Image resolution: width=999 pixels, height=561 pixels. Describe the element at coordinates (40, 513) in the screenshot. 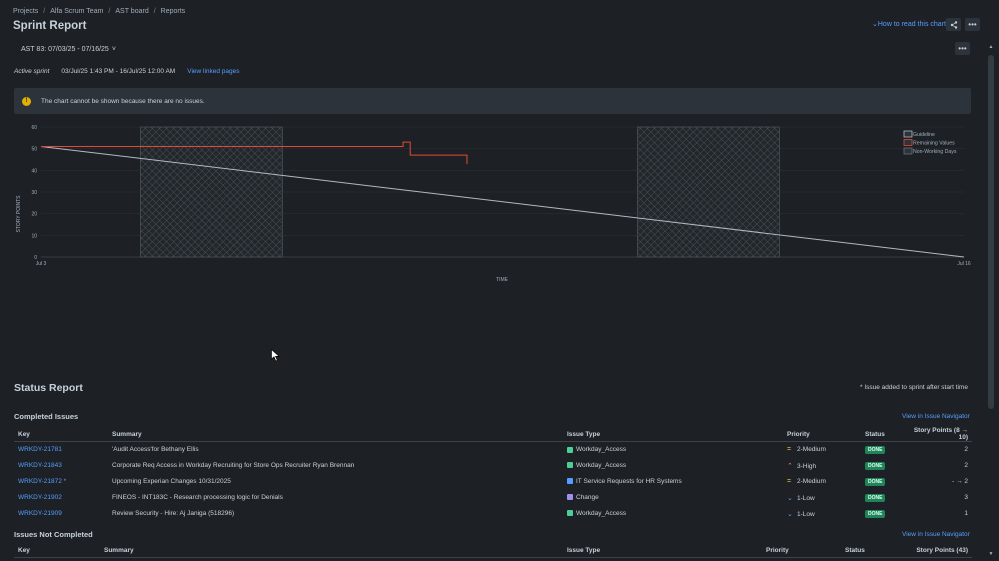

I see `issue-key-link: WRKDY-21909` at that location.